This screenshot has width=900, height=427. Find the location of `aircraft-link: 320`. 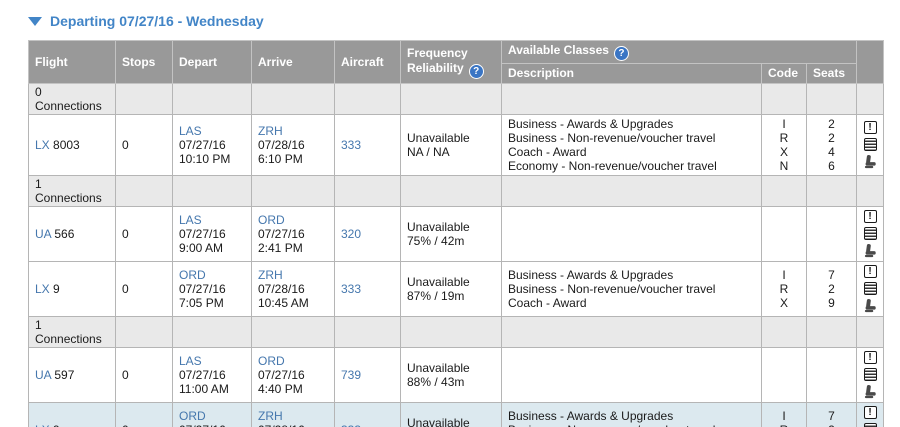

aircraft-link: 320 is located at coordinates (351, 234).